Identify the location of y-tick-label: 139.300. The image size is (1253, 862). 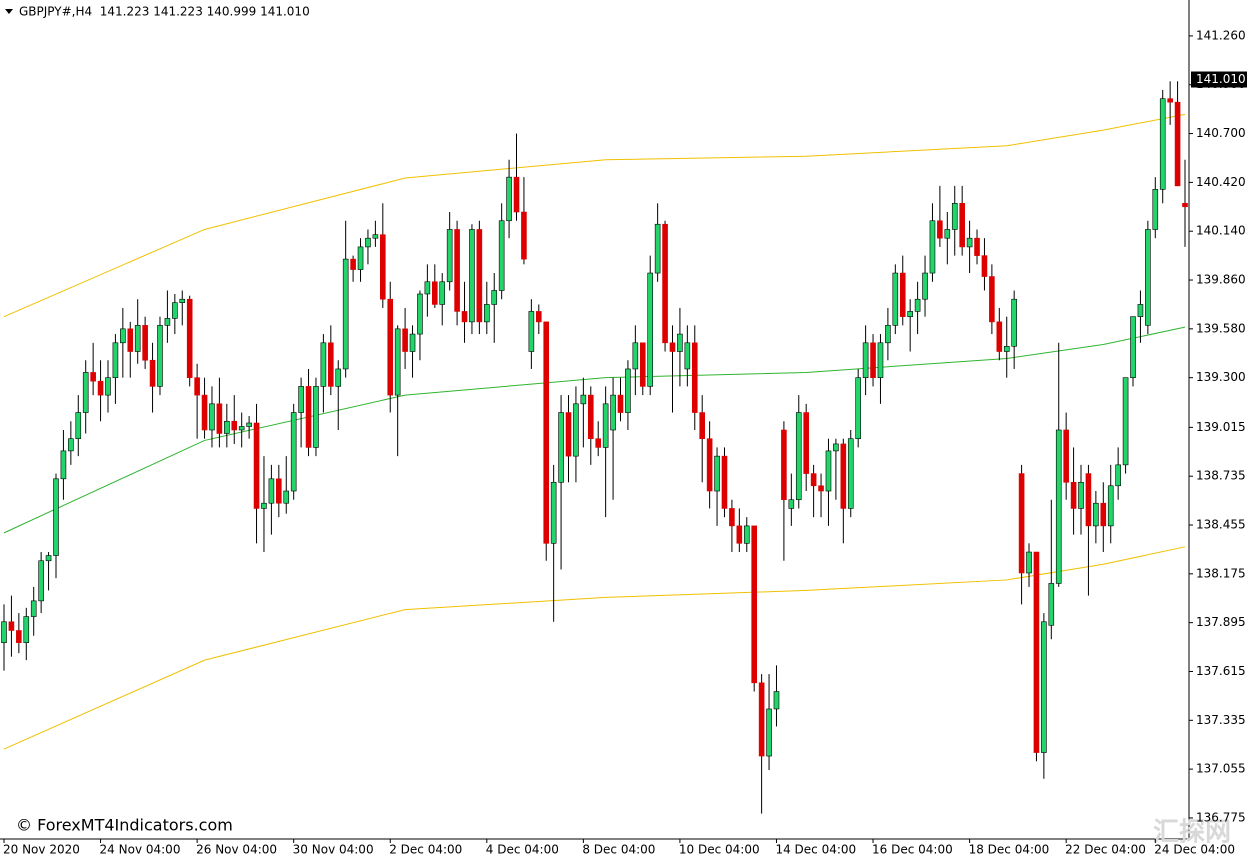
(1221, 377).